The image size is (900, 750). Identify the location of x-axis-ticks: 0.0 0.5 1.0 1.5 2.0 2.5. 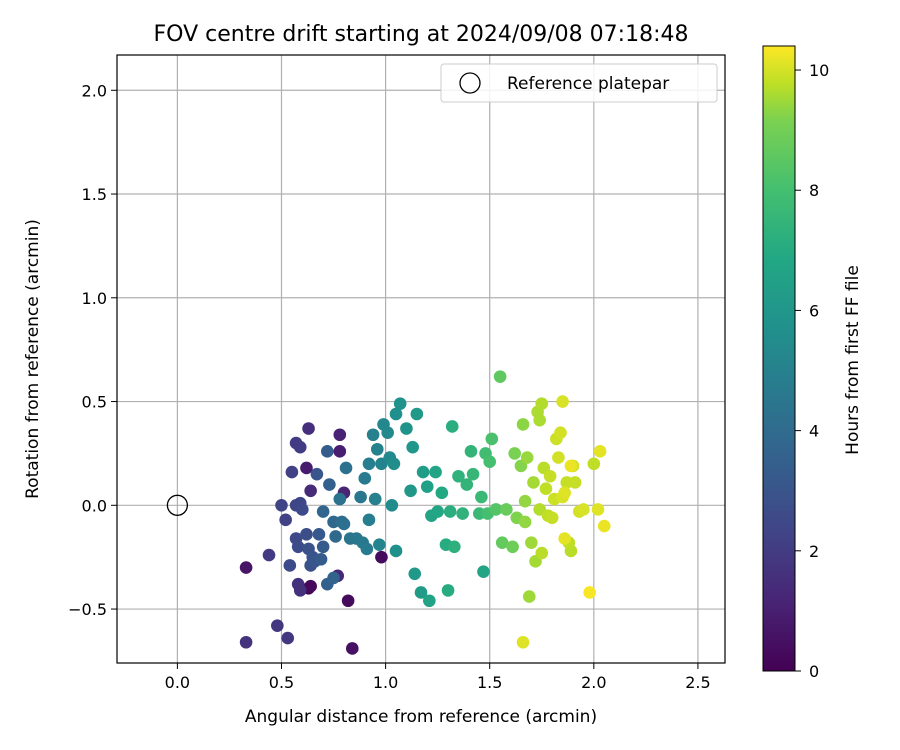
(438, 677).